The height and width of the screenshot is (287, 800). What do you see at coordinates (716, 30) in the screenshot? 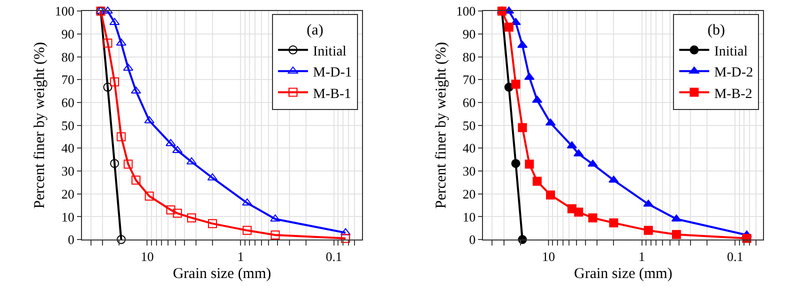
I see `legend-title: (b)` at bounding box center [716, 30].